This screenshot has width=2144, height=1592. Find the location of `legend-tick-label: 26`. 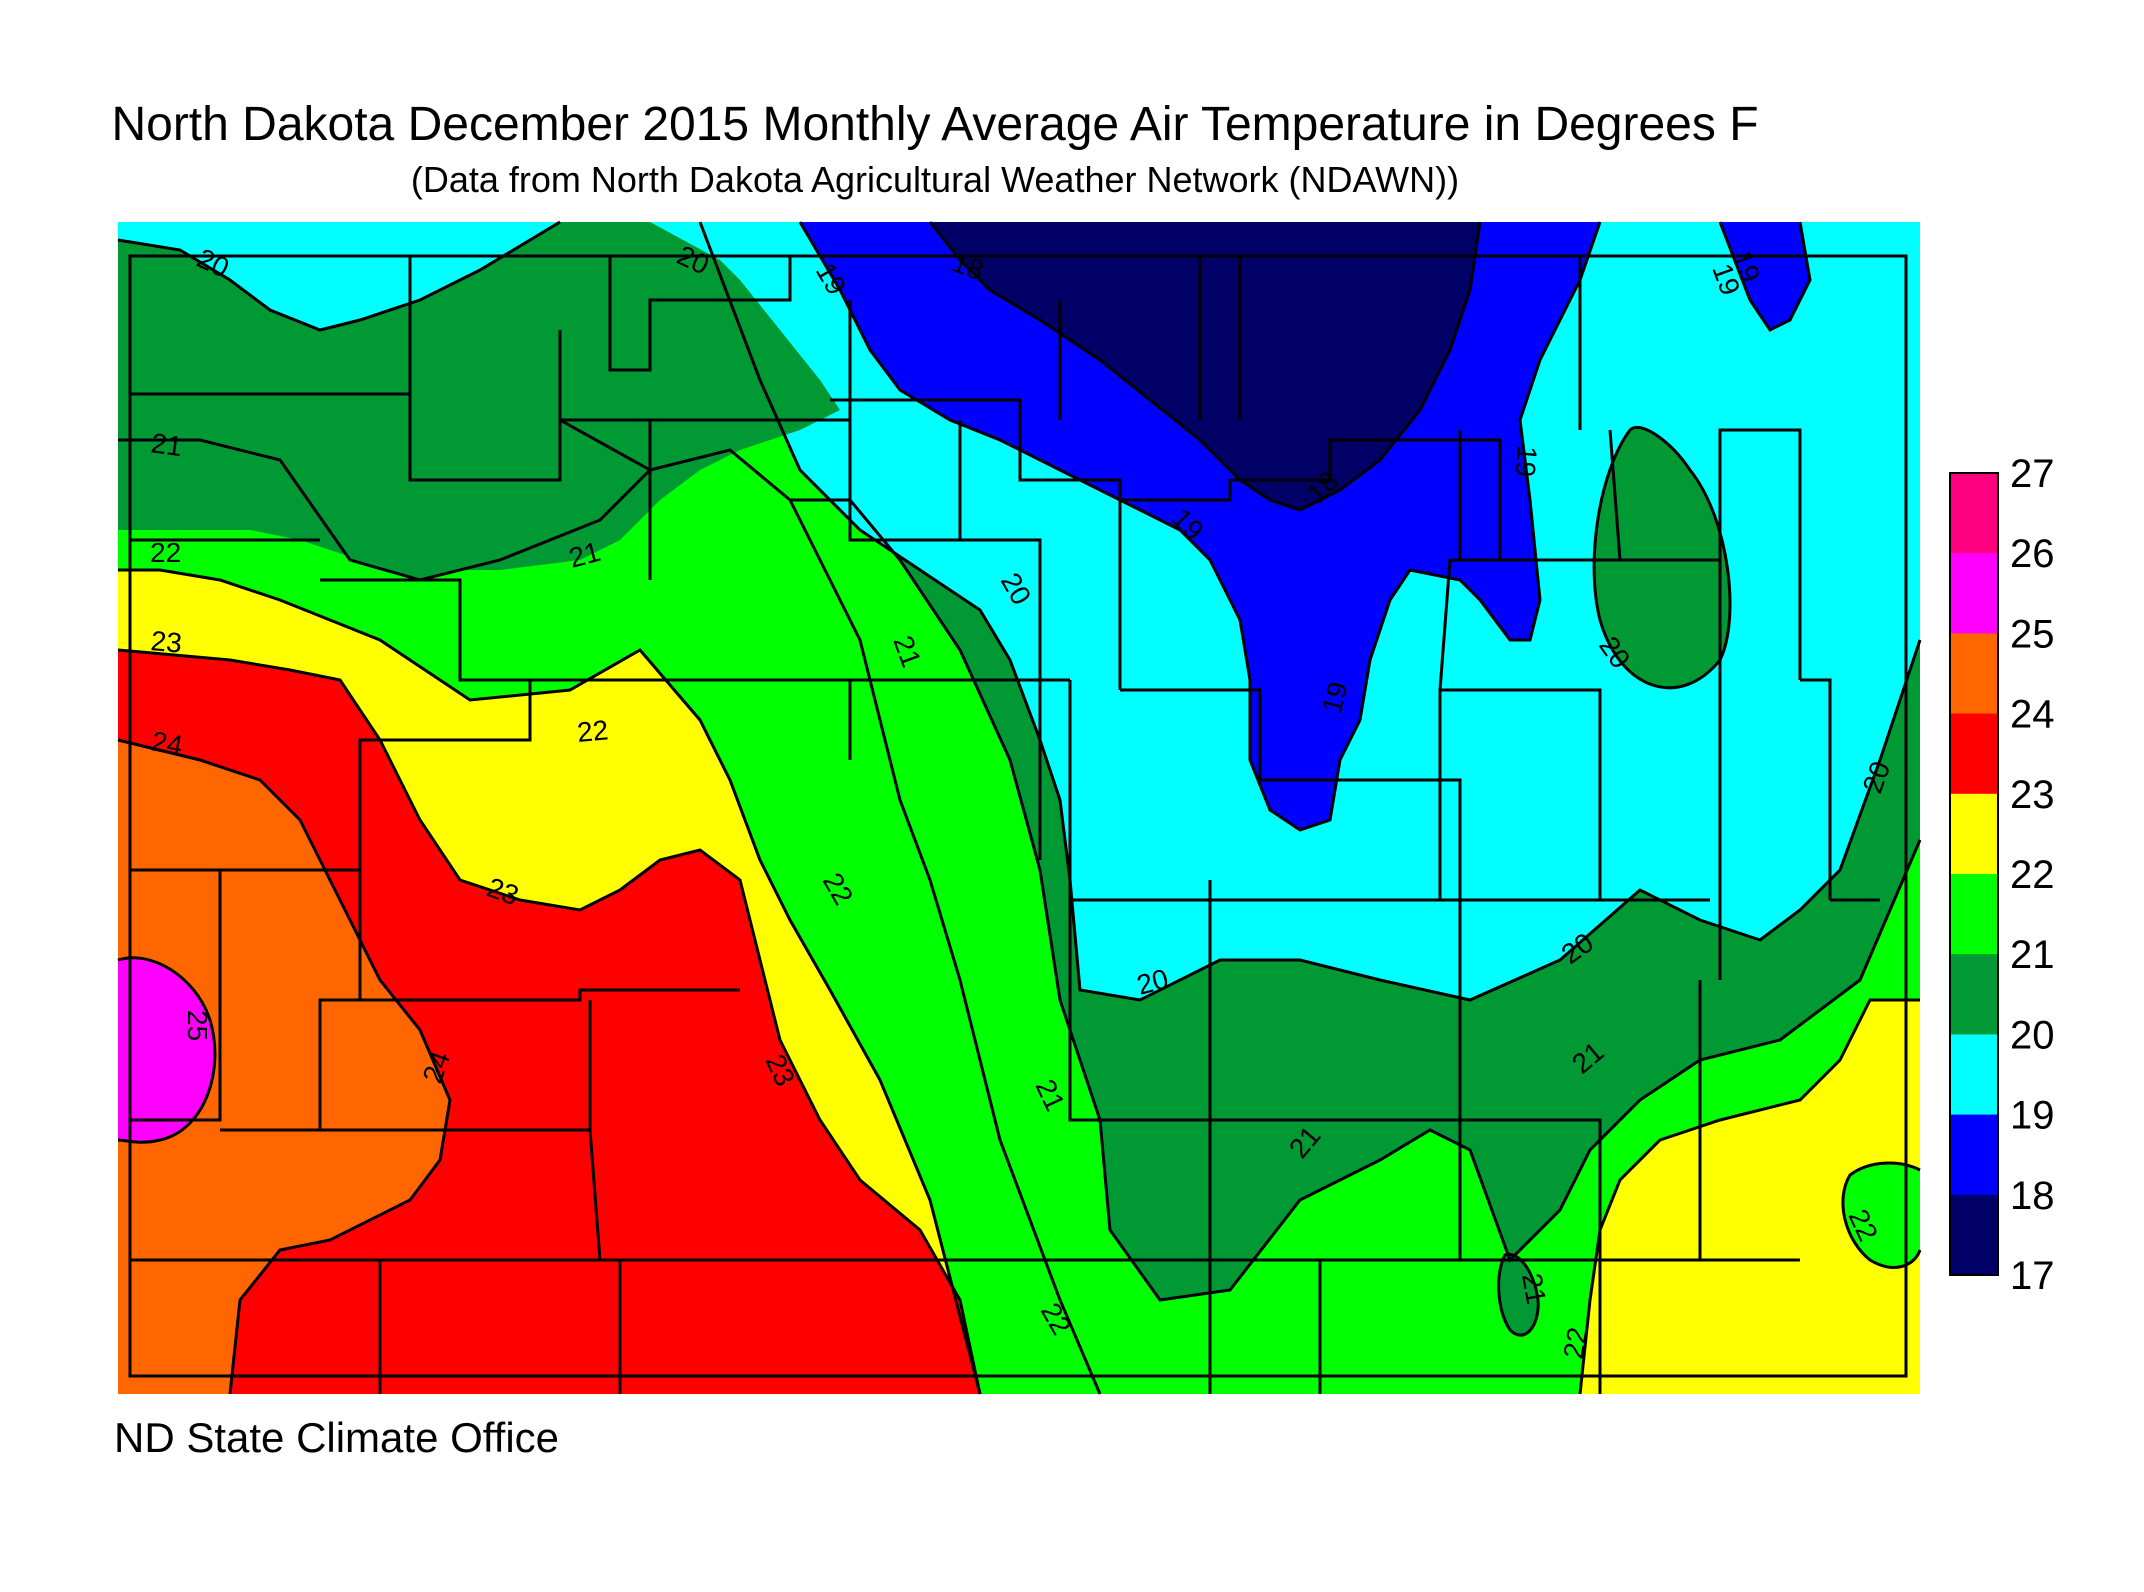

legend-tick-label: 26 is located at coordinates (2032, 554).